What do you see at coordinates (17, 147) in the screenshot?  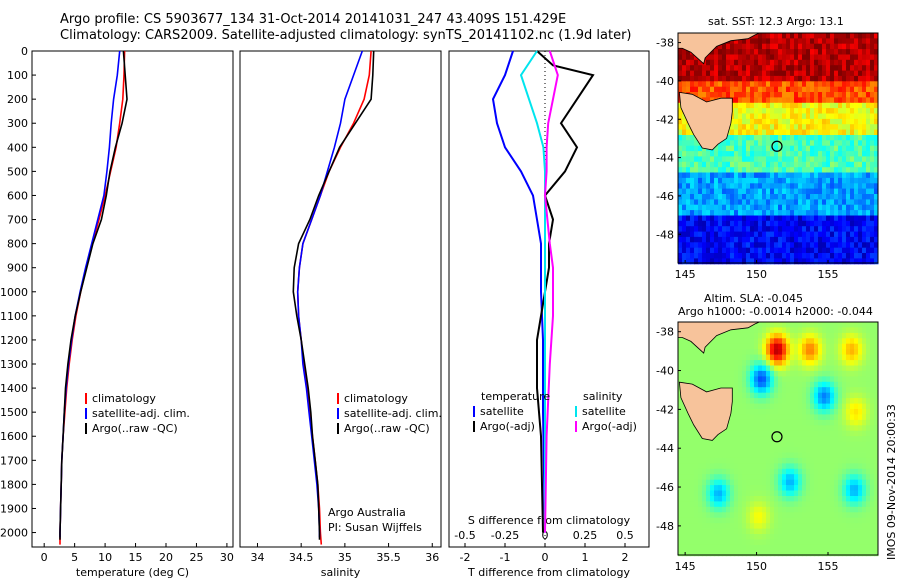 I see `depth-tick-label: 400` at bounding box center [17, 147].